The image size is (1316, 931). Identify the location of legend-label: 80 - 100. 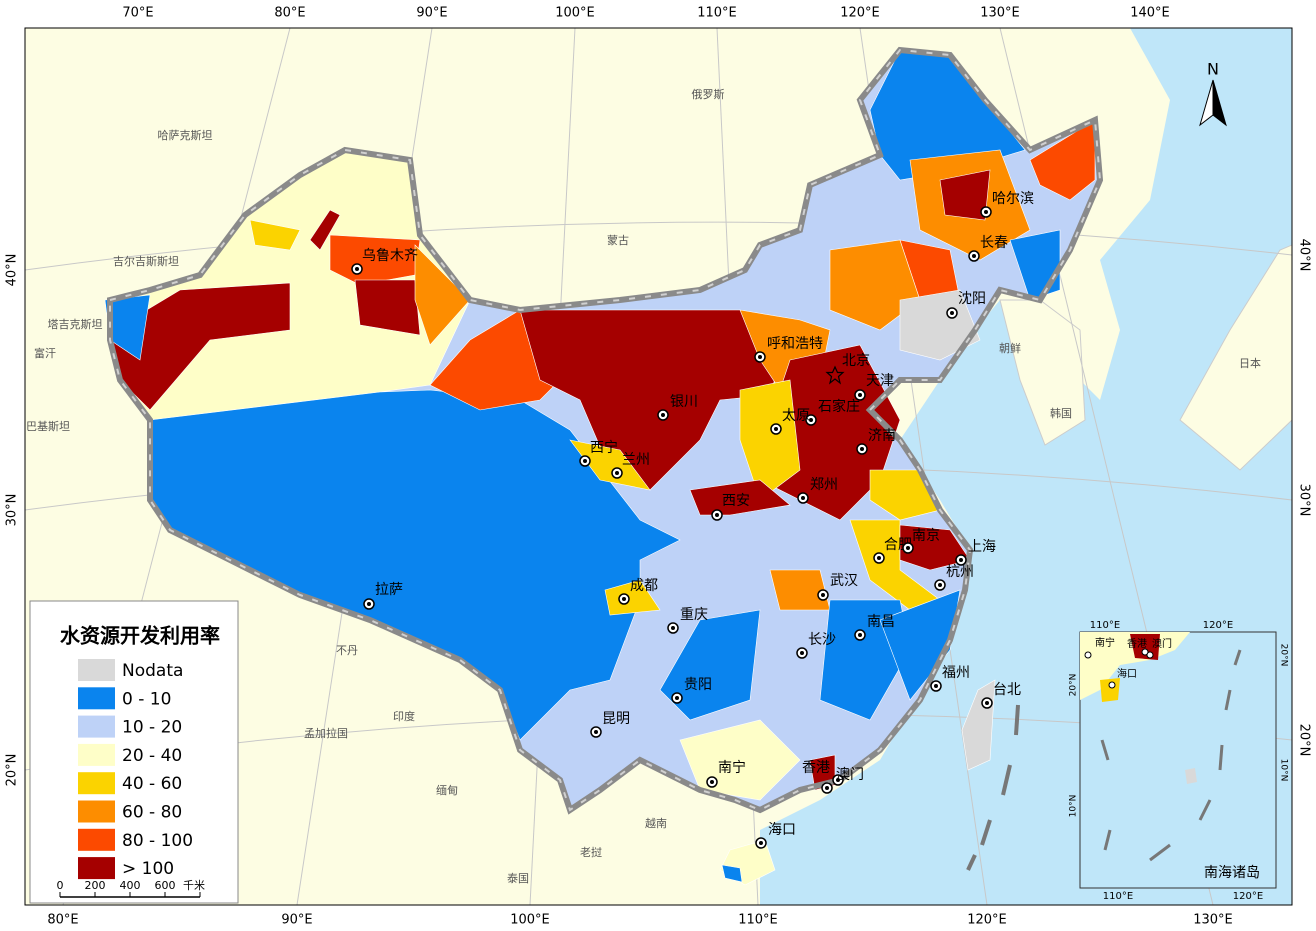
(157, 841).